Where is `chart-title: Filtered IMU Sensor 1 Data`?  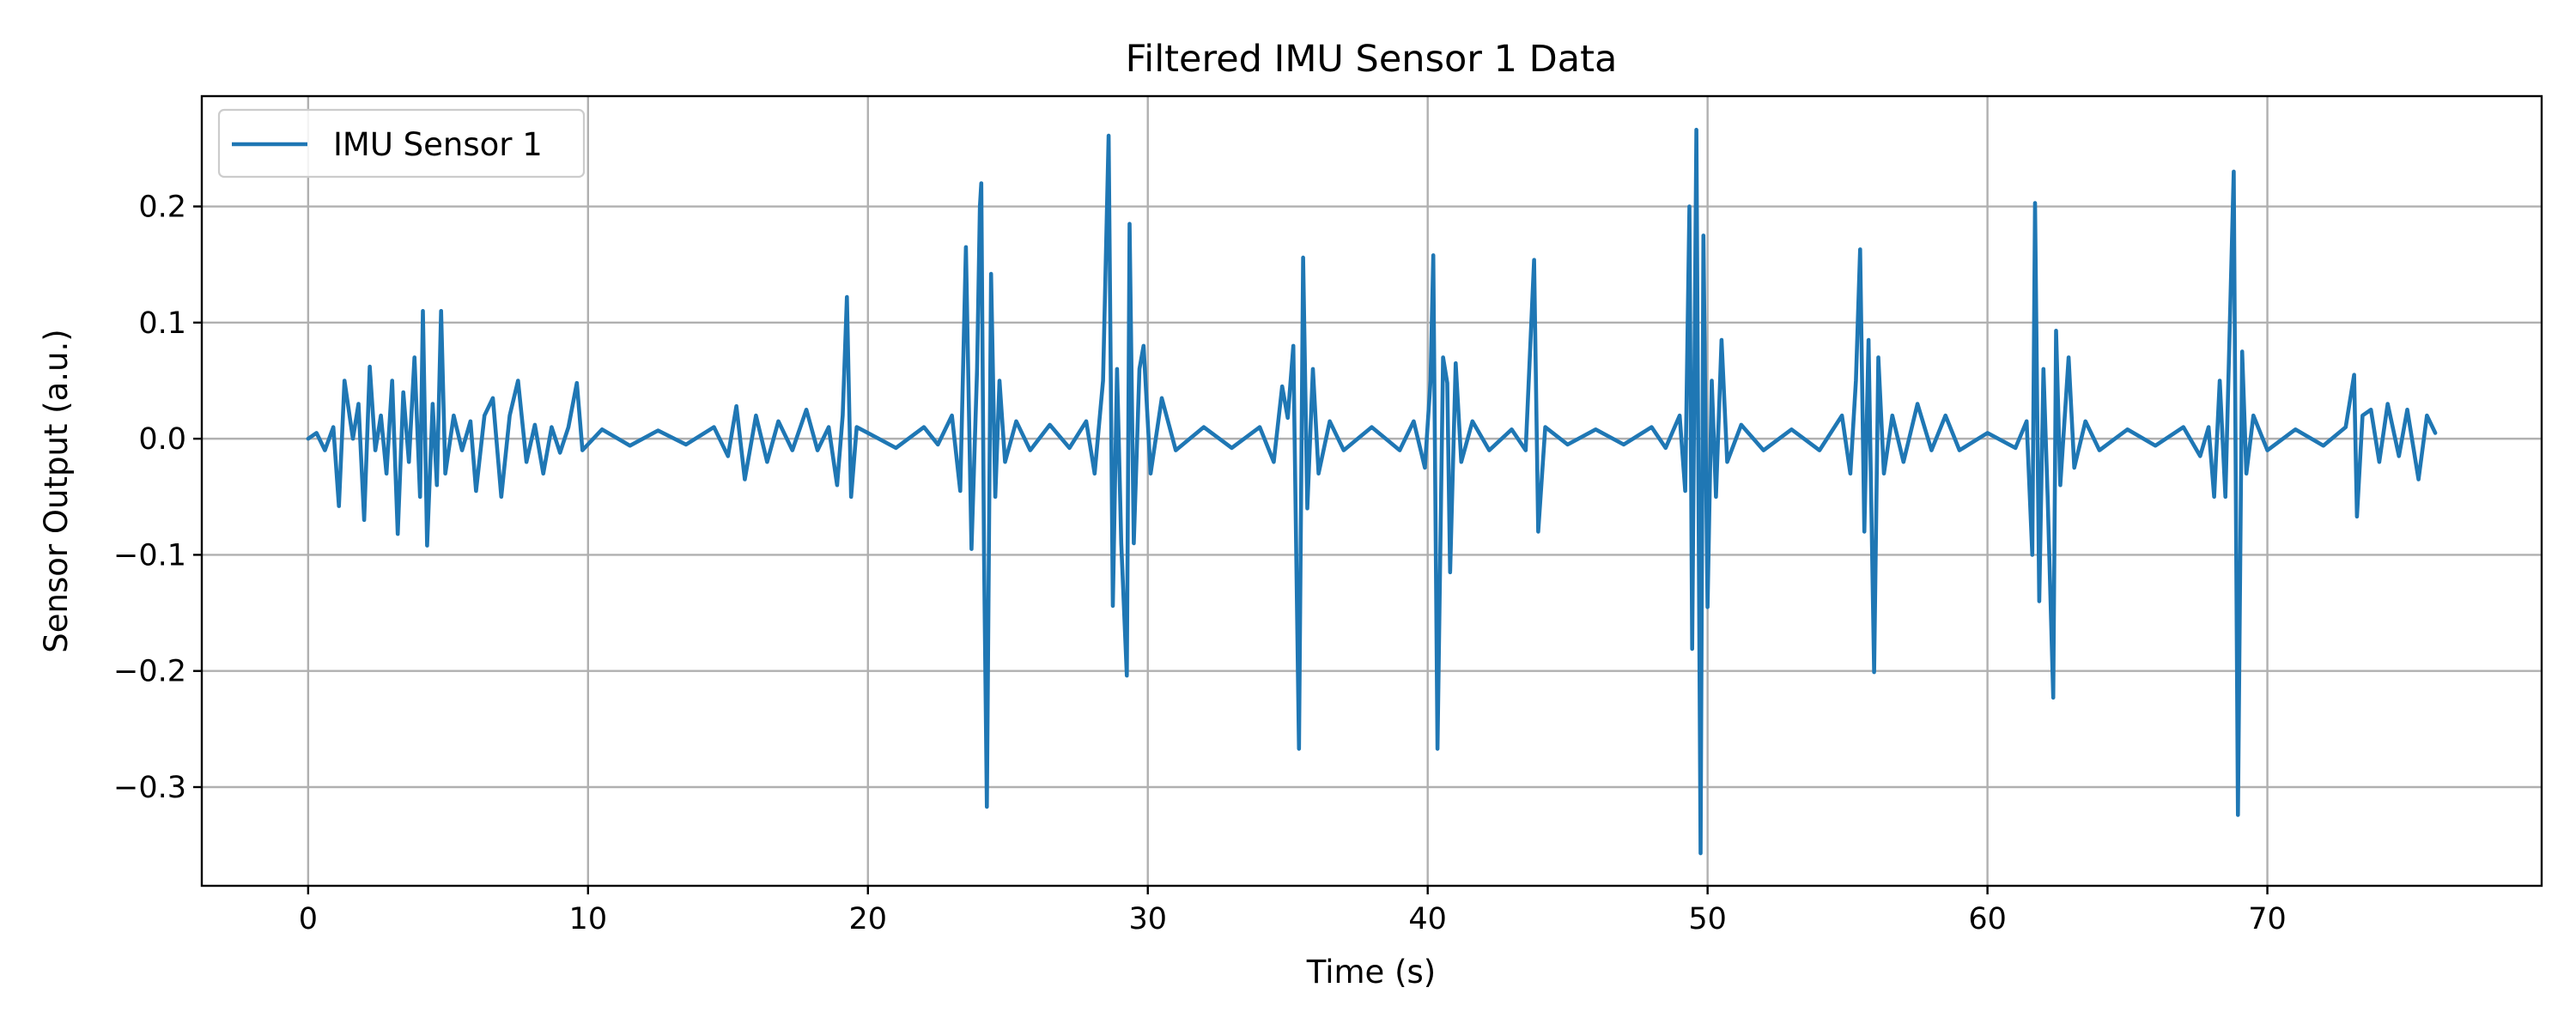
chart-title: Filtered IMU Sensor 1 Data is located at coordinates (1372, 59).